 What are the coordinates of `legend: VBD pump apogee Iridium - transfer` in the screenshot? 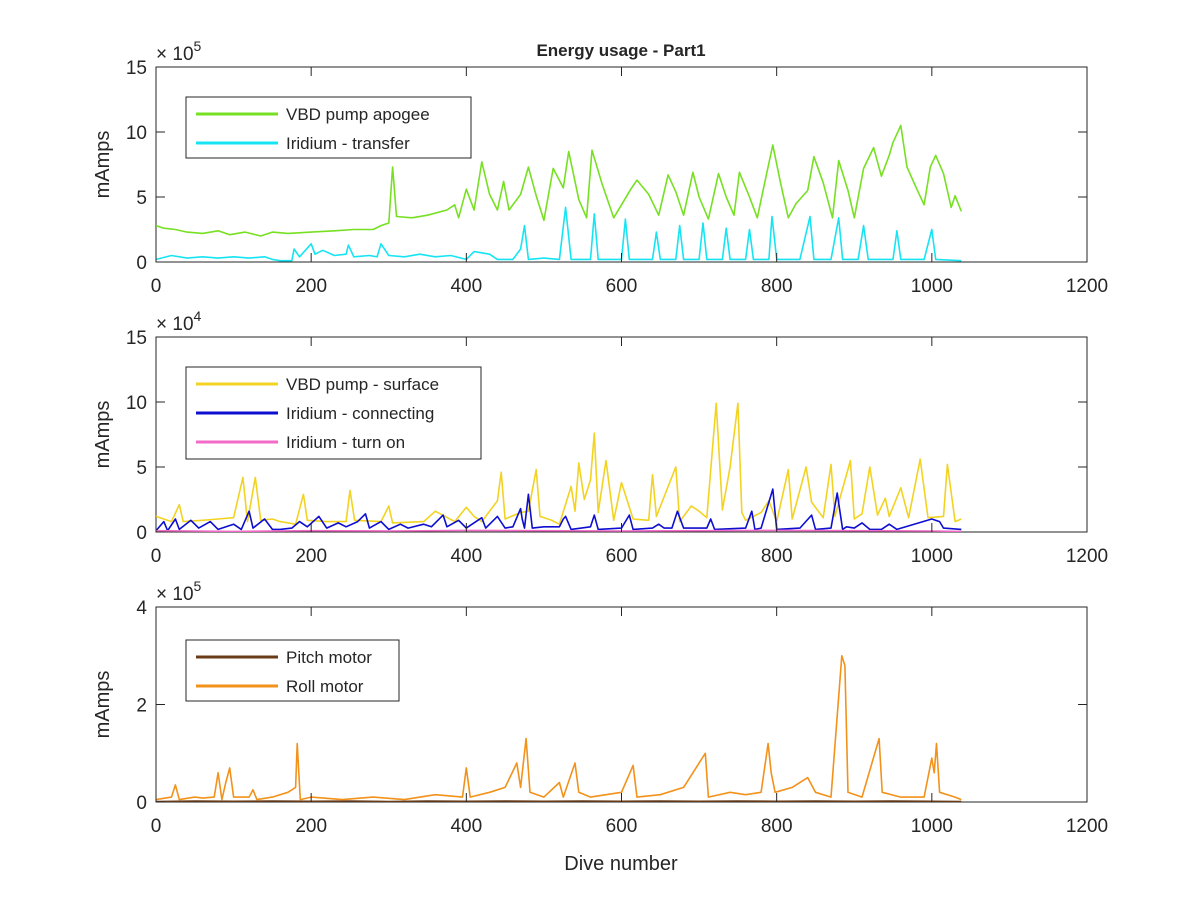 It's located at (328, 127).